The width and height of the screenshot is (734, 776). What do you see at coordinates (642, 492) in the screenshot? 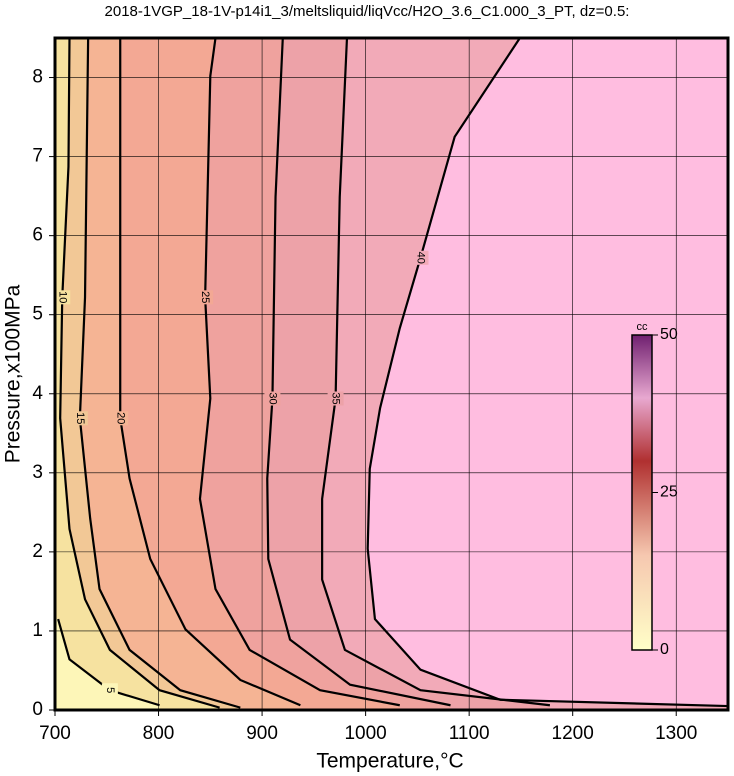
I see `colorbar` at bounding box center [642, 492].